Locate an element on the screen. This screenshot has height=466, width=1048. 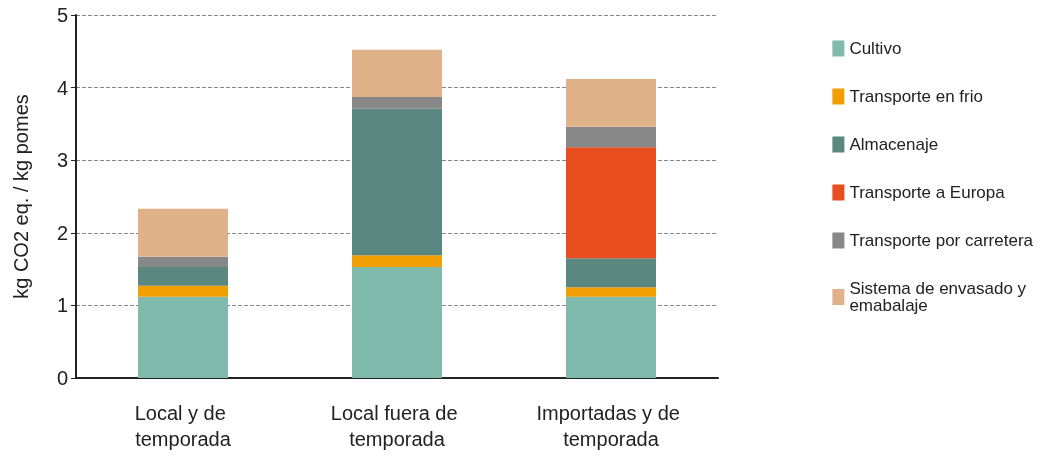
legend-label: Transporte a Europa is located at coordinates (927, 192).